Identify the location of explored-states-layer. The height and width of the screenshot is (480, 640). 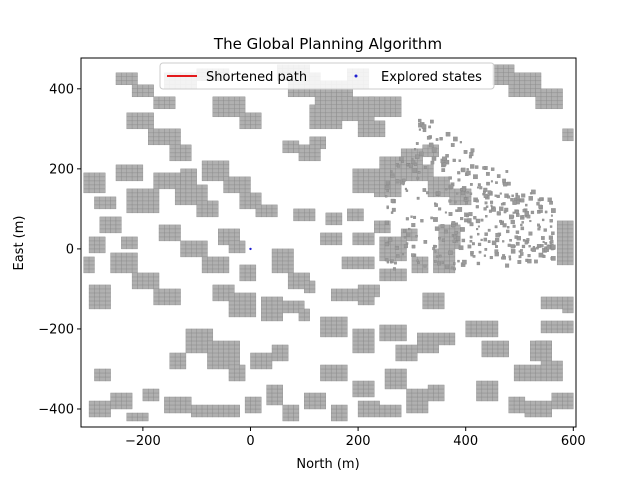
(250, 249).